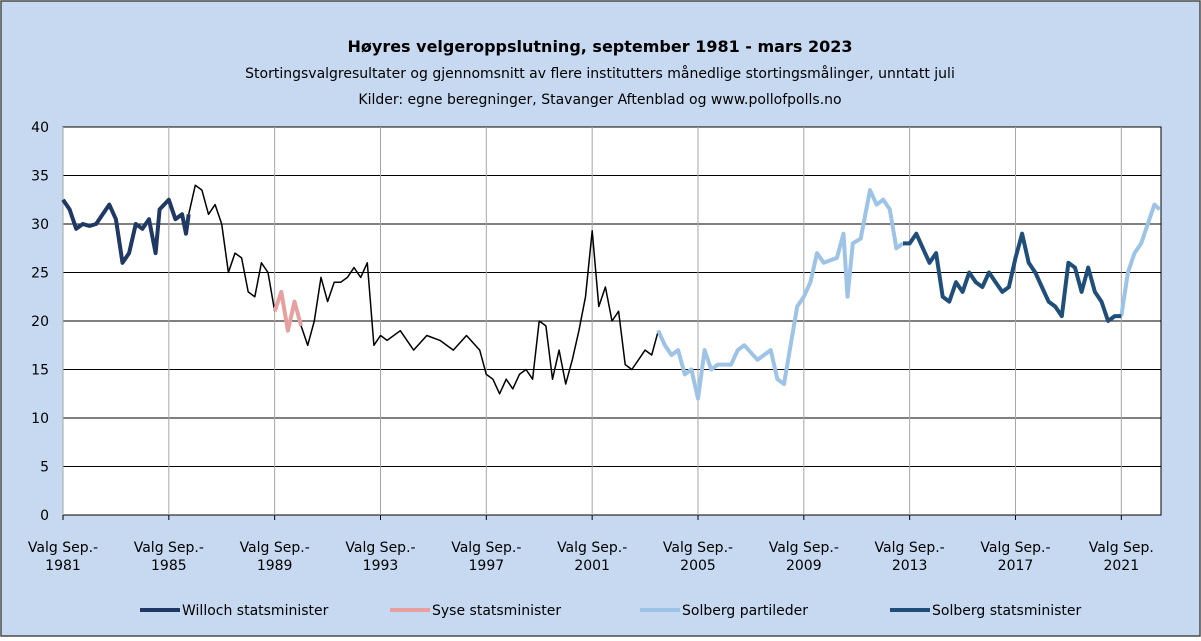 Image resolution: width=1201 pixels, height=641 pixels. I want to click on x-tick-label: Valg Sep.-1997, so click(486, 557).